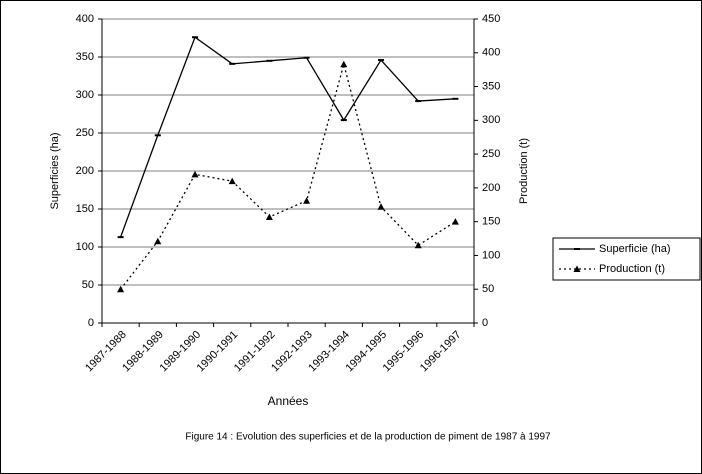 This screenshot has height=474, width=702. I want to click on y2-tick-label: 200, so click(491, 188).